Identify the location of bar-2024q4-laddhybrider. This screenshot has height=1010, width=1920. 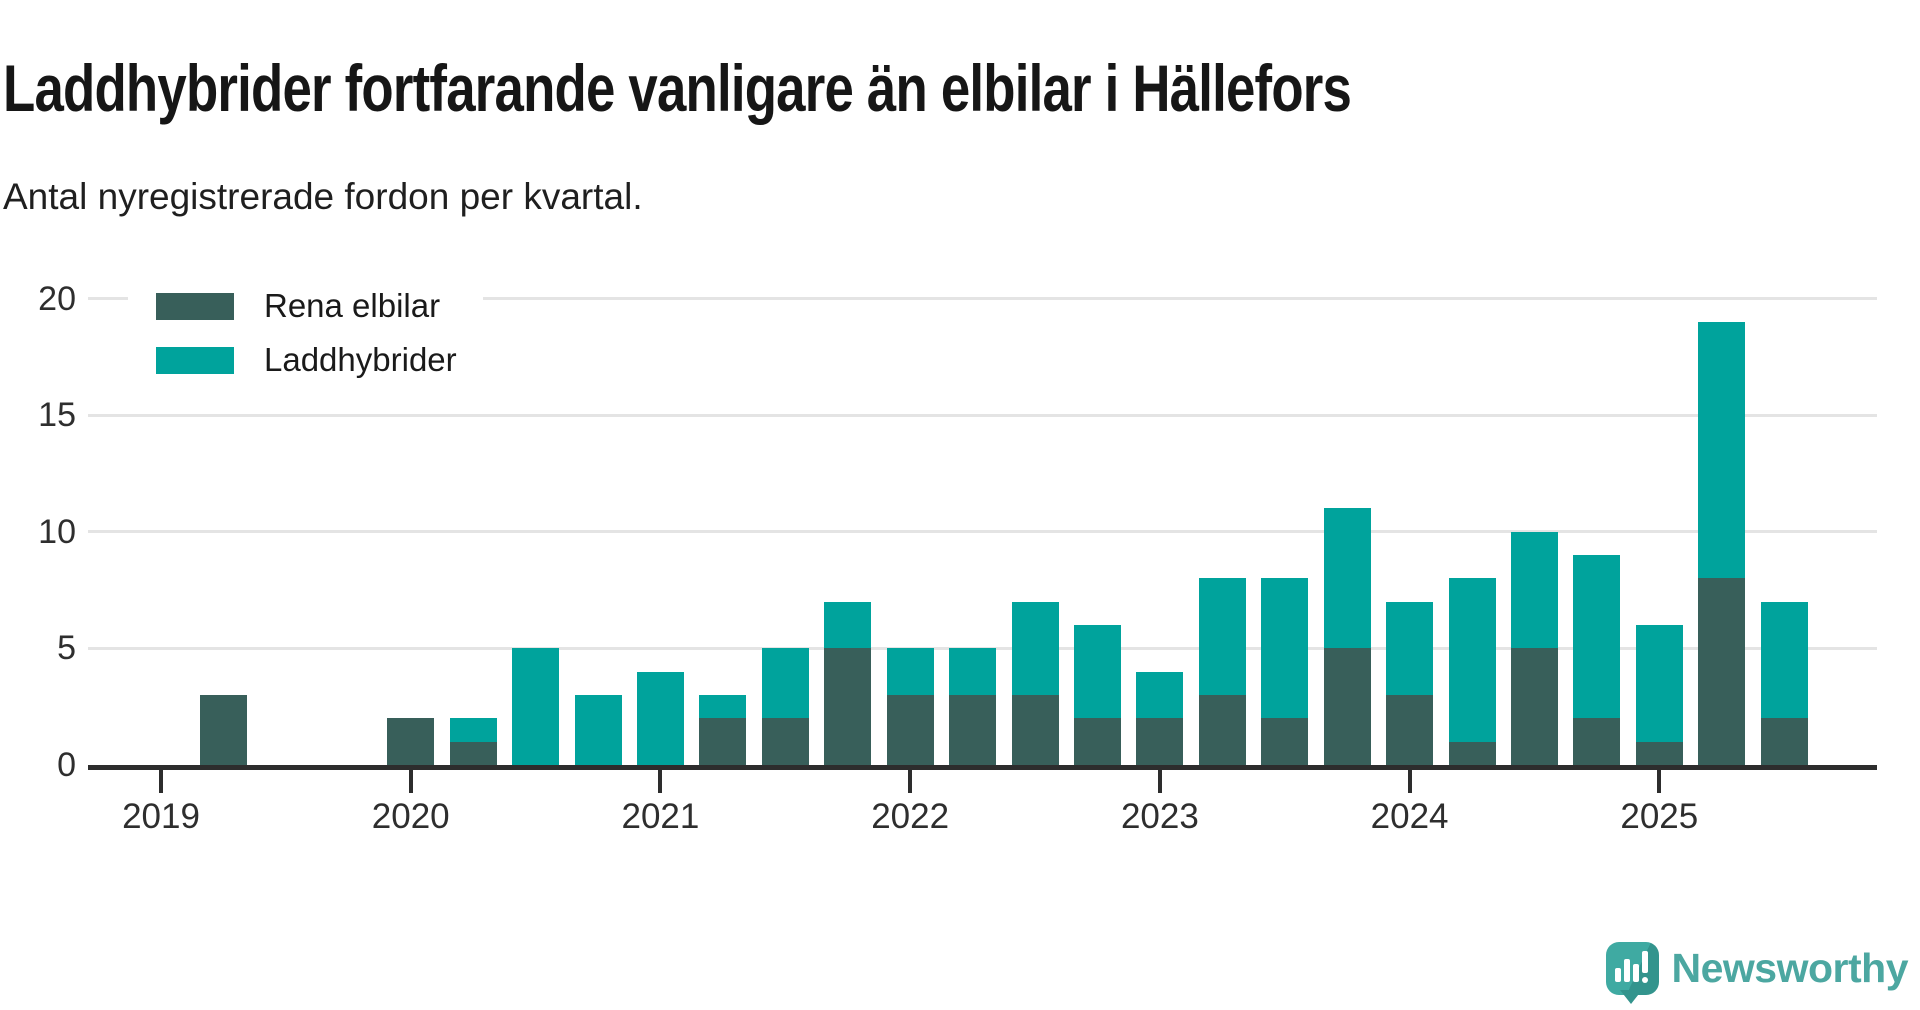
(1597, 637).